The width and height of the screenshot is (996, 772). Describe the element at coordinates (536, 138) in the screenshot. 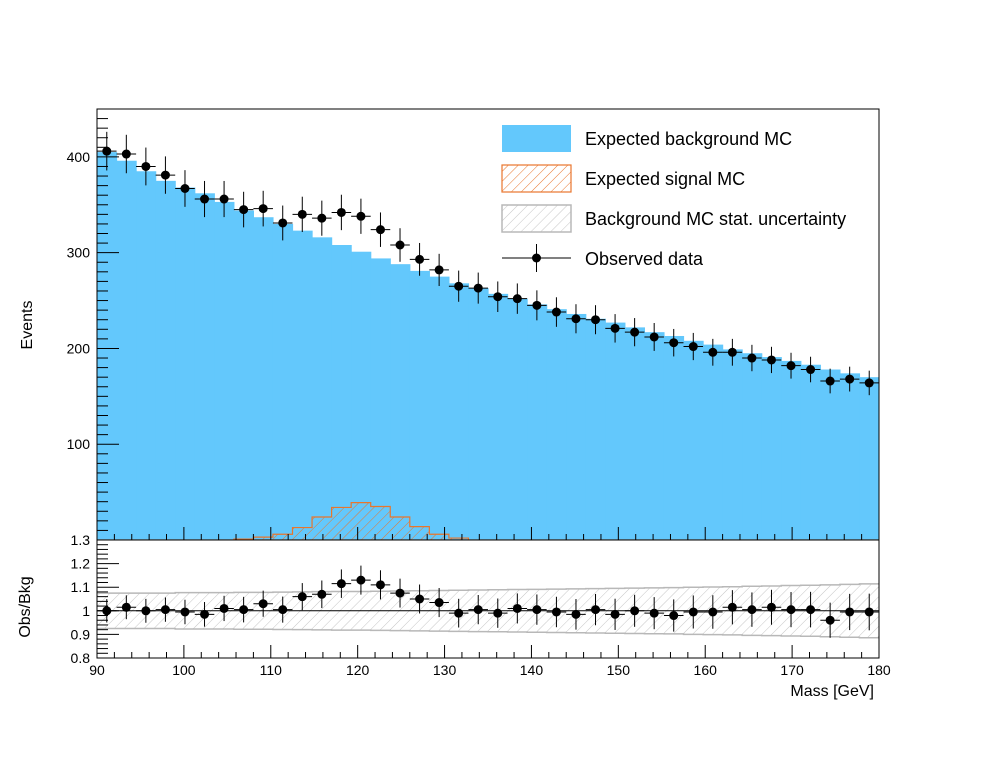

I see `legend-swatch-background` at that location.